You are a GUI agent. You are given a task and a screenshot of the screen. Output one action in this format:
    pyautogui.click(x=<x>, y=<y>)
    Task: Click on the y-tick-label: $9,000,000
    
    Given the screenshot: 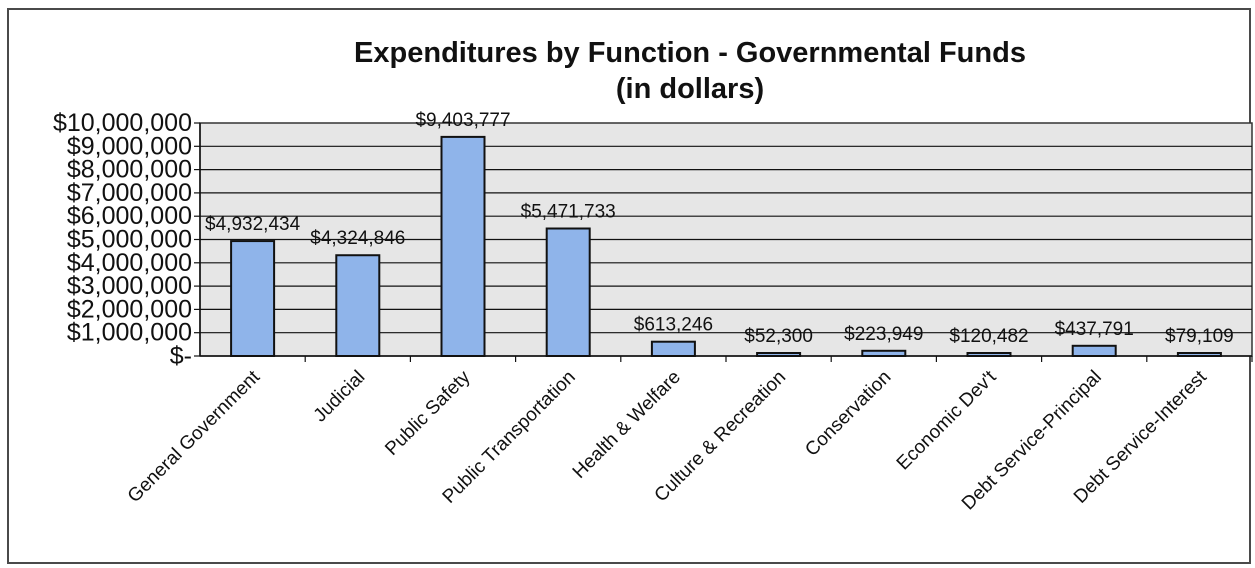 What is the action you would take?
    pyautogui.click(x=129, y=146)
    